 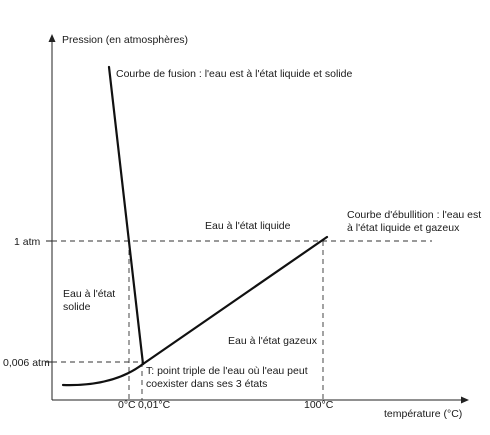 I want to click on boiling-curve-annotation-line1: Courbe d'ébullition : l'eau est, so click(x=414, y=215).